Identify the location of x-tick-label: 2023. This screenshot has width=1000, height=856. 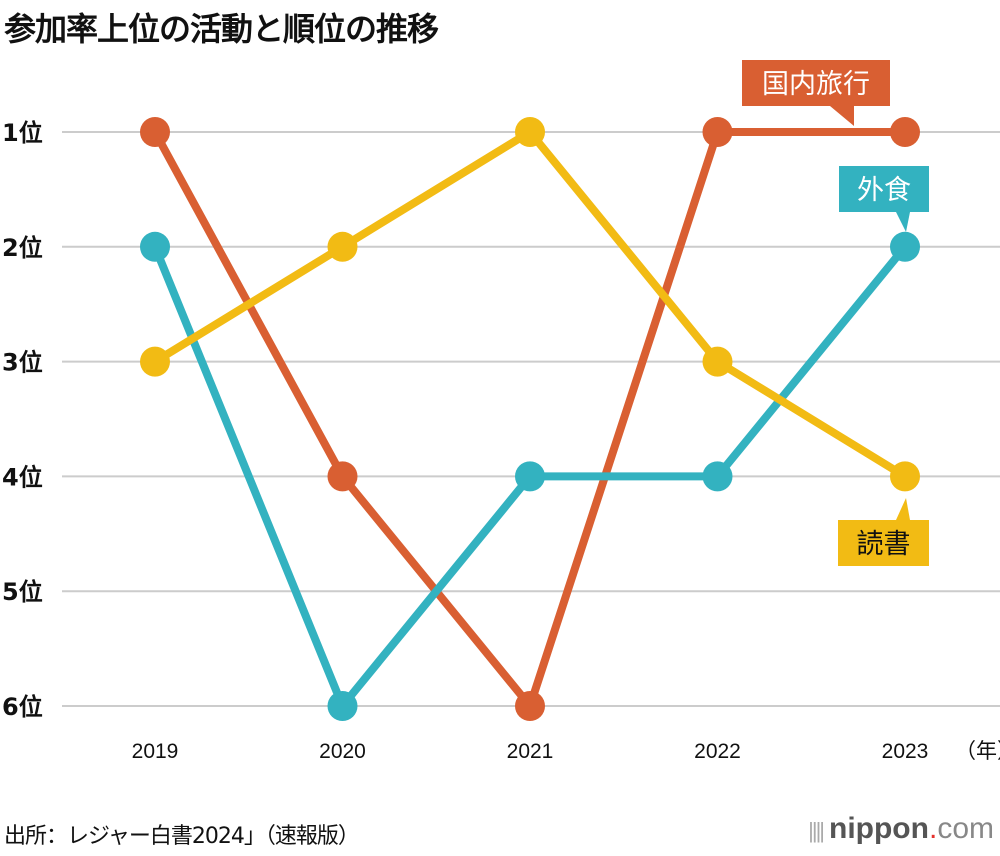
(905, 751).